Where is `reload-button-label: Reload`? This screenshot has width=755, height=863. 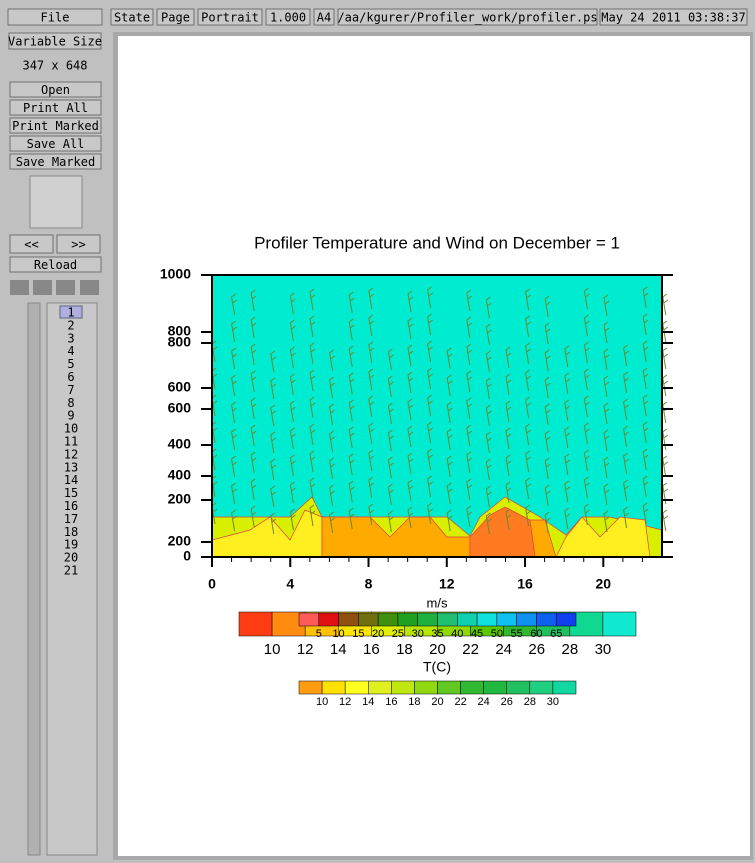 reload-button-label: Reload is located at coordinates (55, 265).